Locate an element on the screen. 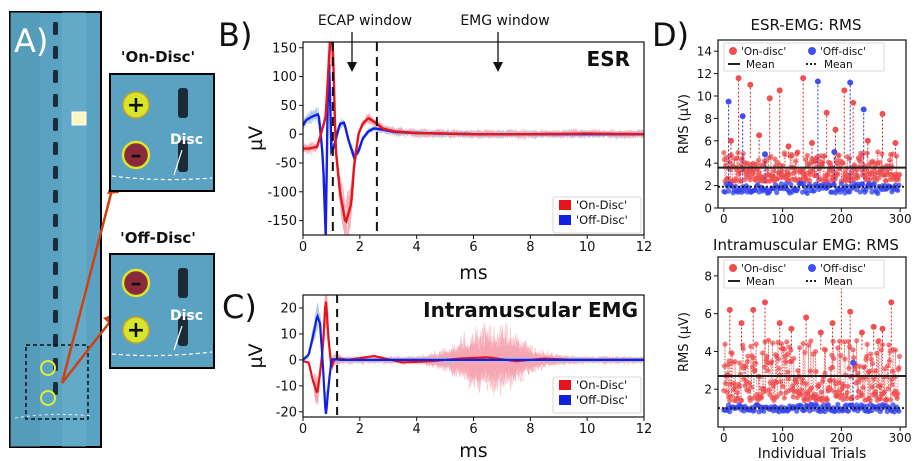 The image size is (919, 461). electrode-ring-bottom is located at coordinates (48, 398).